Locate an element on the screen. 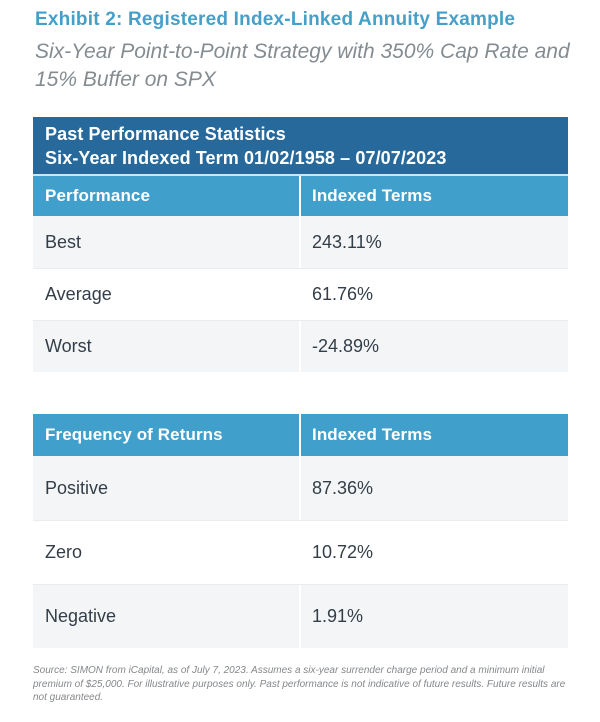  frequency-header-row: Frequency of Returns Indexed Terms is located at coordinates (300, 435).